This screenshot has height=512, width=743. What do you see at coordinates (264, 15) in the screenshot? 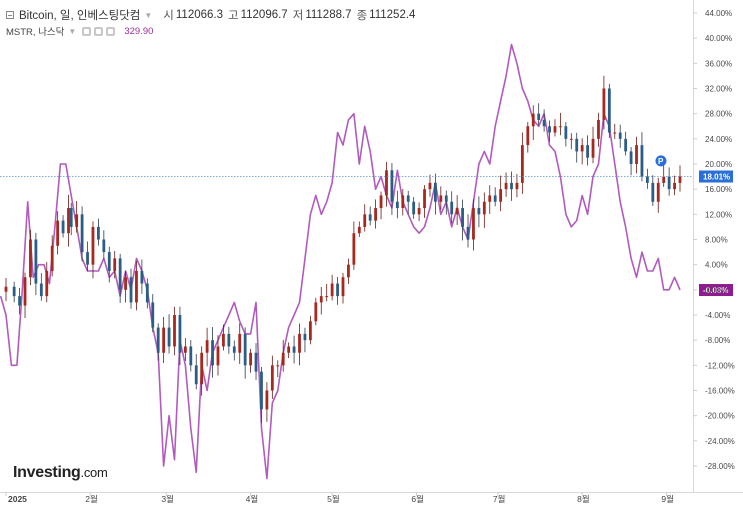
I see `ohlc-high-value: 112096.7` at bounding box center [264, 15].